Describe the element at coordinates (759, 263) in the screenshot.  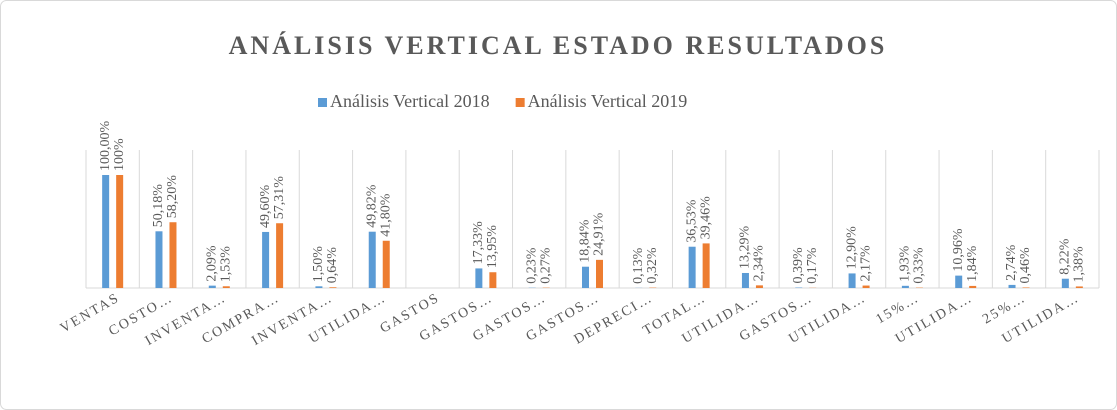
I see `data-label: 2,34%` at that location.